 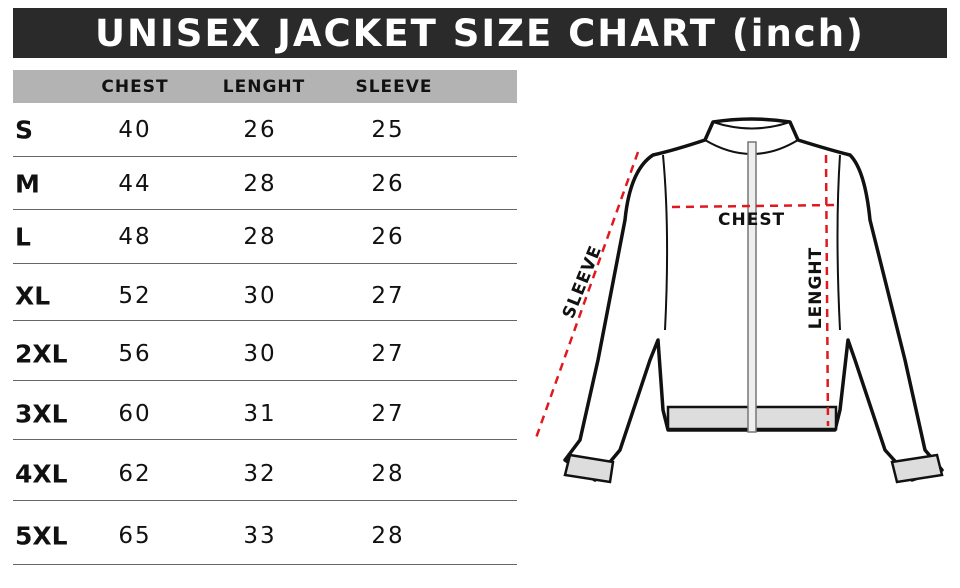 What do you see at coordinates (41, 473) in the screenshot?
I see `size-cell: 4XL` at bounding box center [41, 473].